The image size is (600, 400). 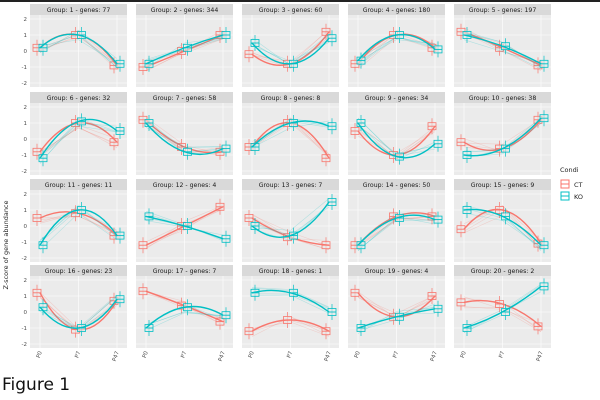 What do you see at coordinates (397, 271) in the screenshot?
I see `facet-title: Group: 19 - genes: 4` at bounding box center [397, 271].